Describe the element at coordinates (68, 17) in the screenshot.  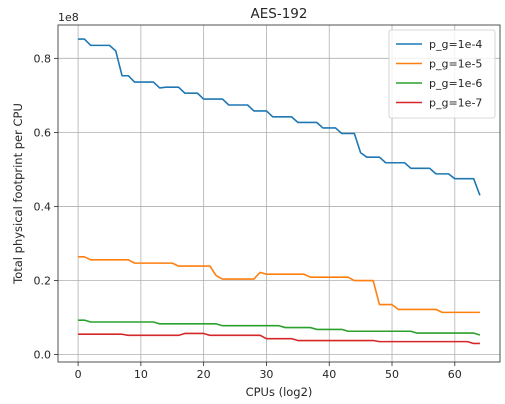
I see `y-offset-label: 1e8` at that location.